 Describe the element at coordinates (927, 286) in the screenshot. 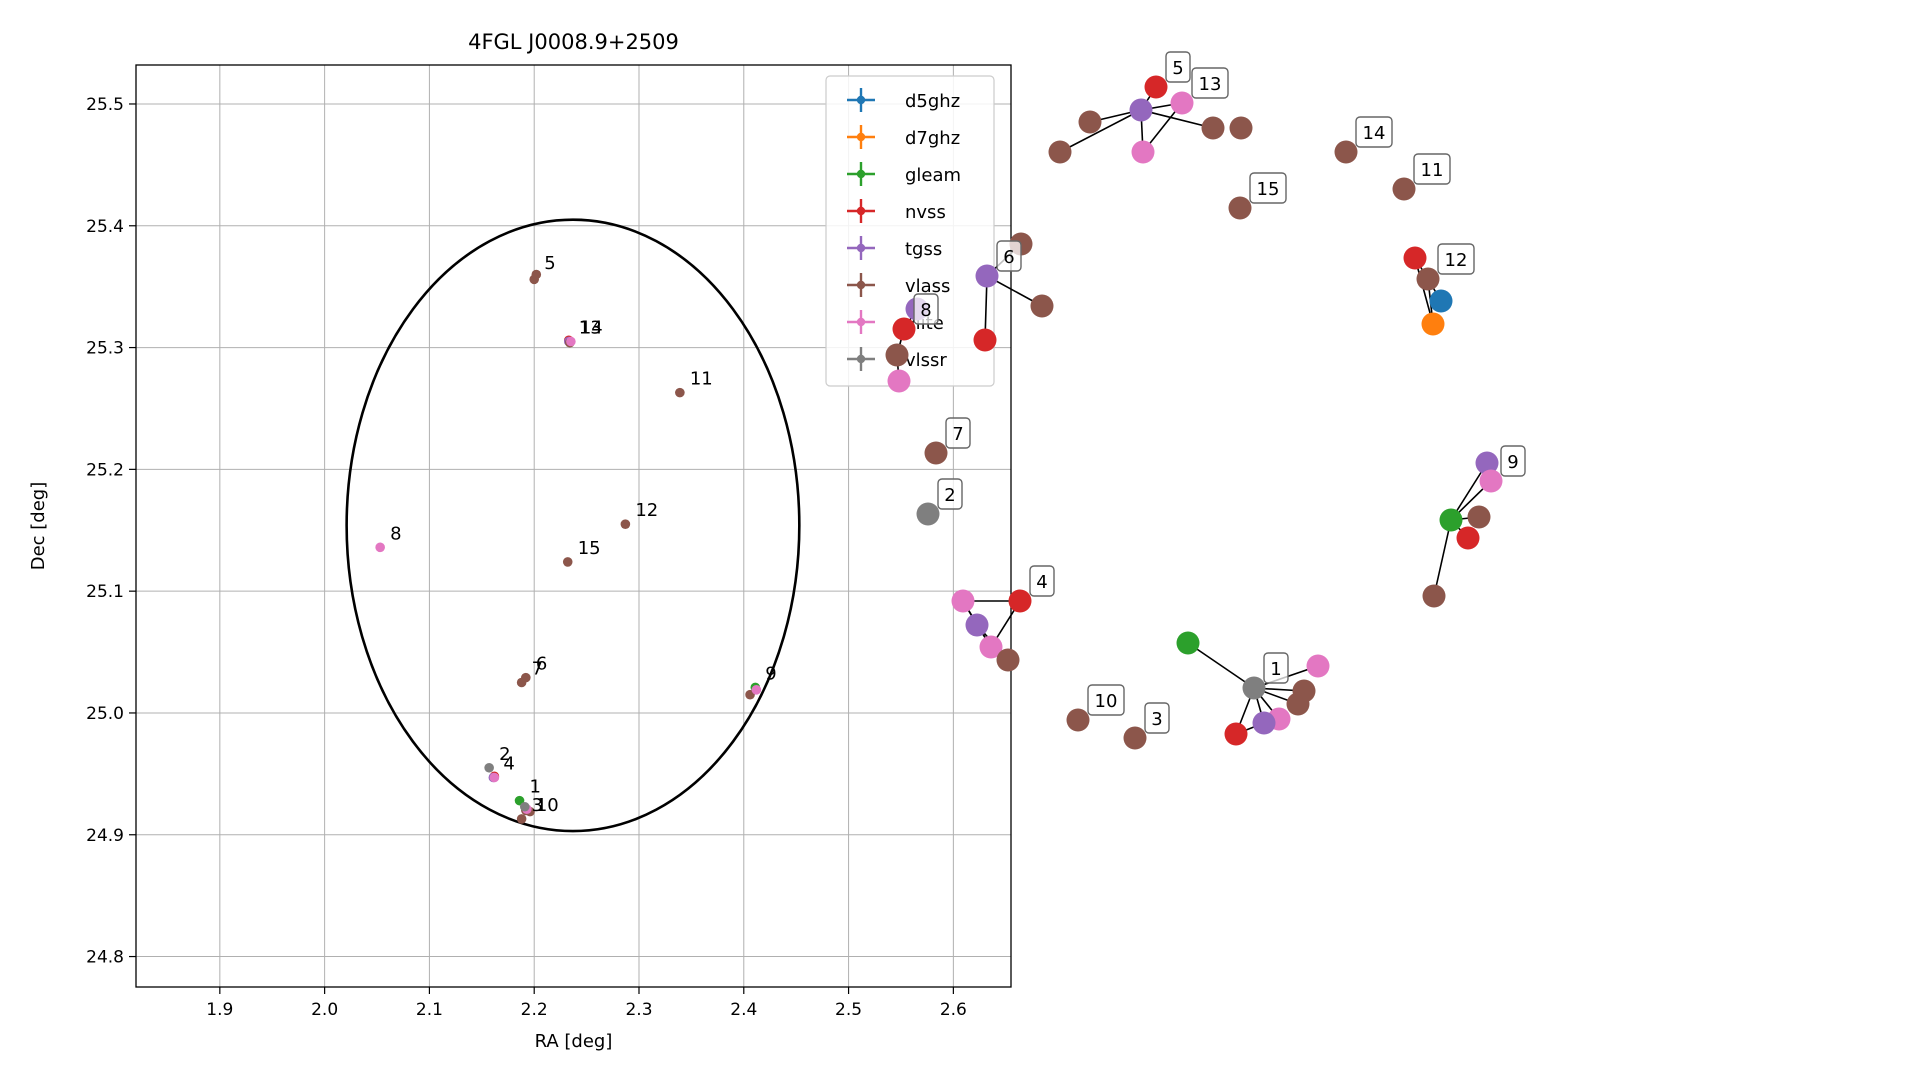

I see `legend-label: vlass` at that location.